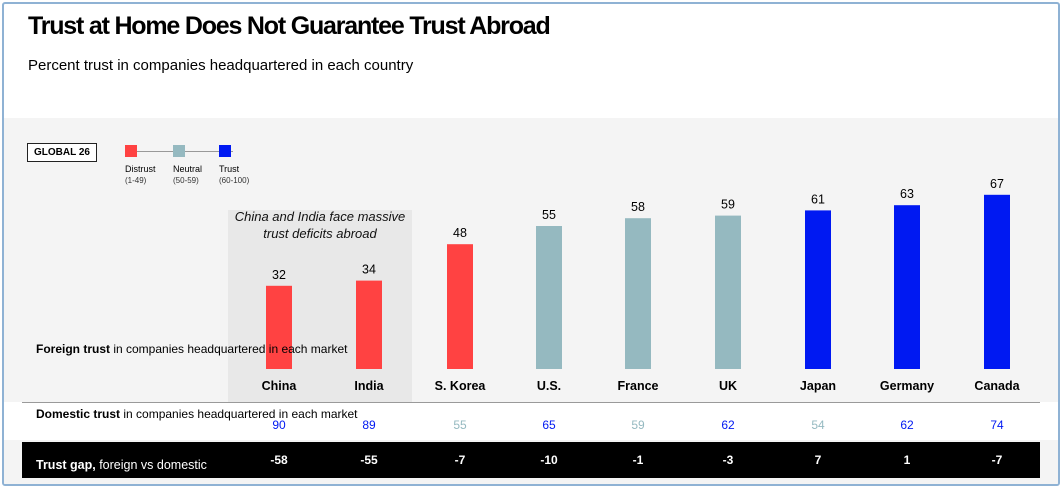 This screenshot has width=1062, height=488. I want to click on legend-label-distrust: Distrust, so click(140, 169).